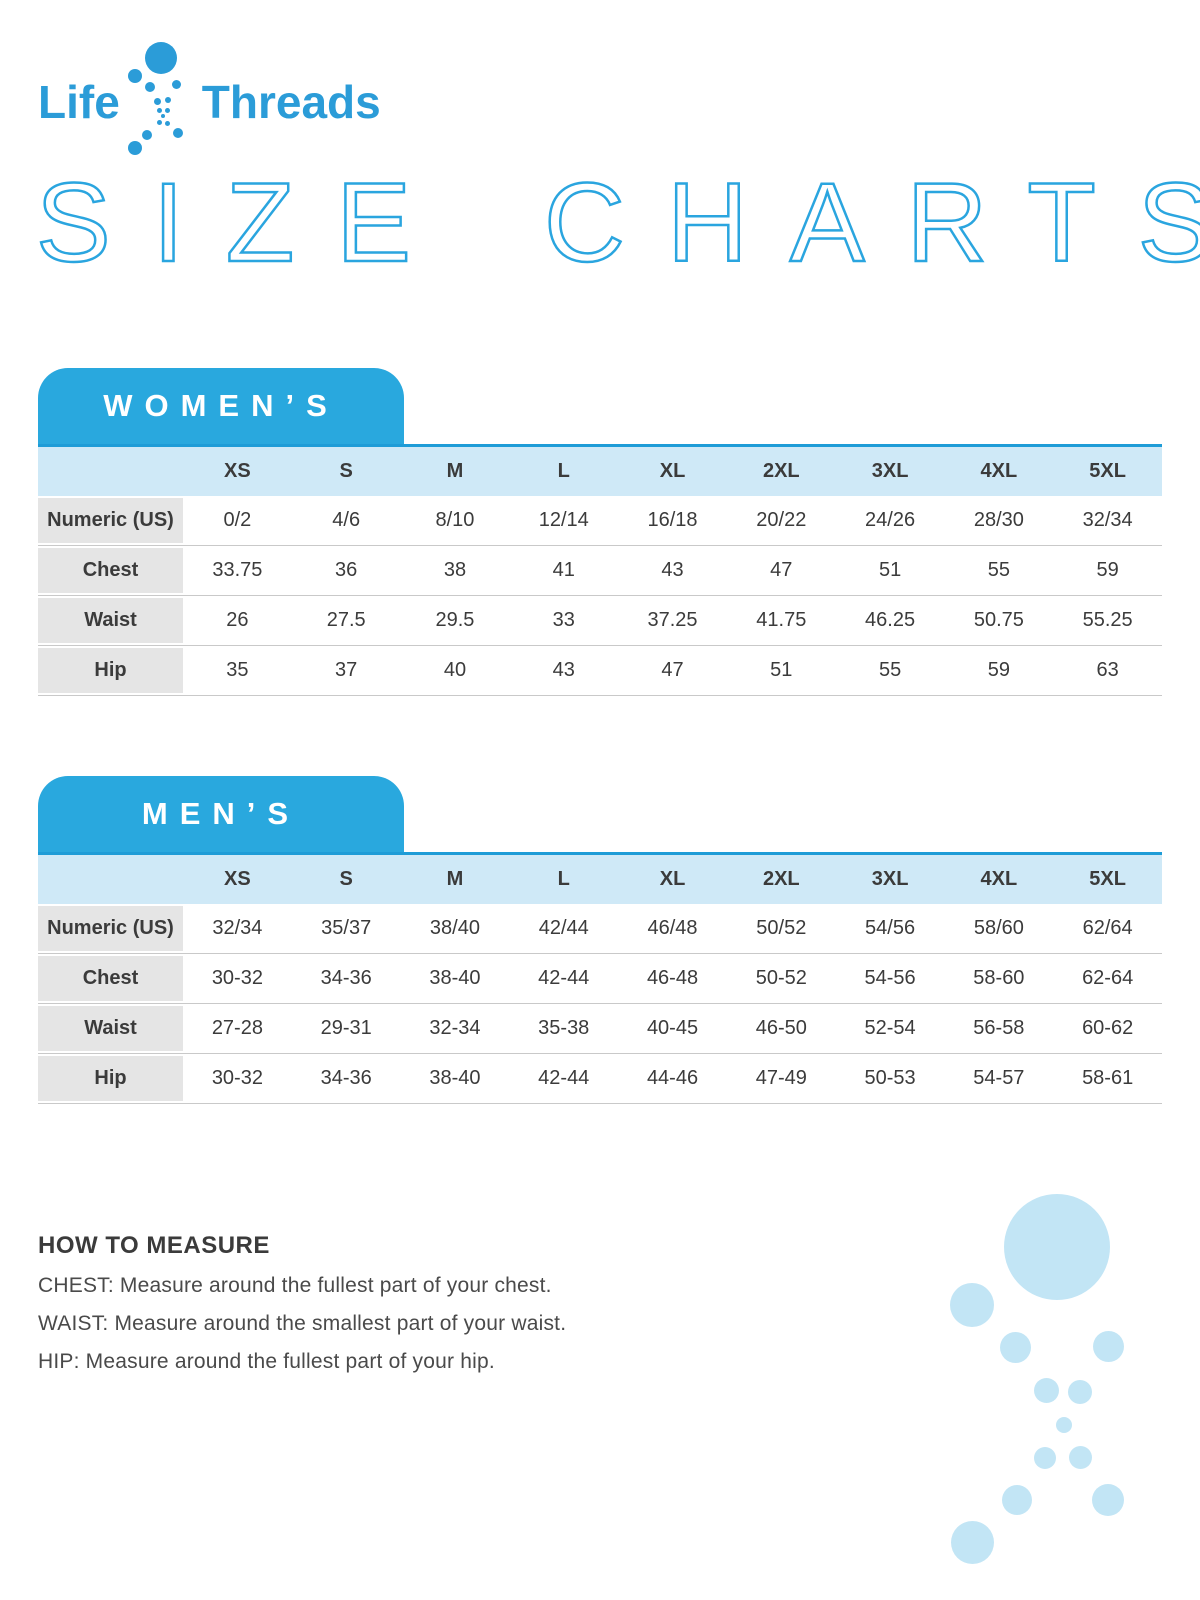 This screenshot has height=1600, width=1200. I want to click on mens-hip-m: 38-40, so click(455, 1078).